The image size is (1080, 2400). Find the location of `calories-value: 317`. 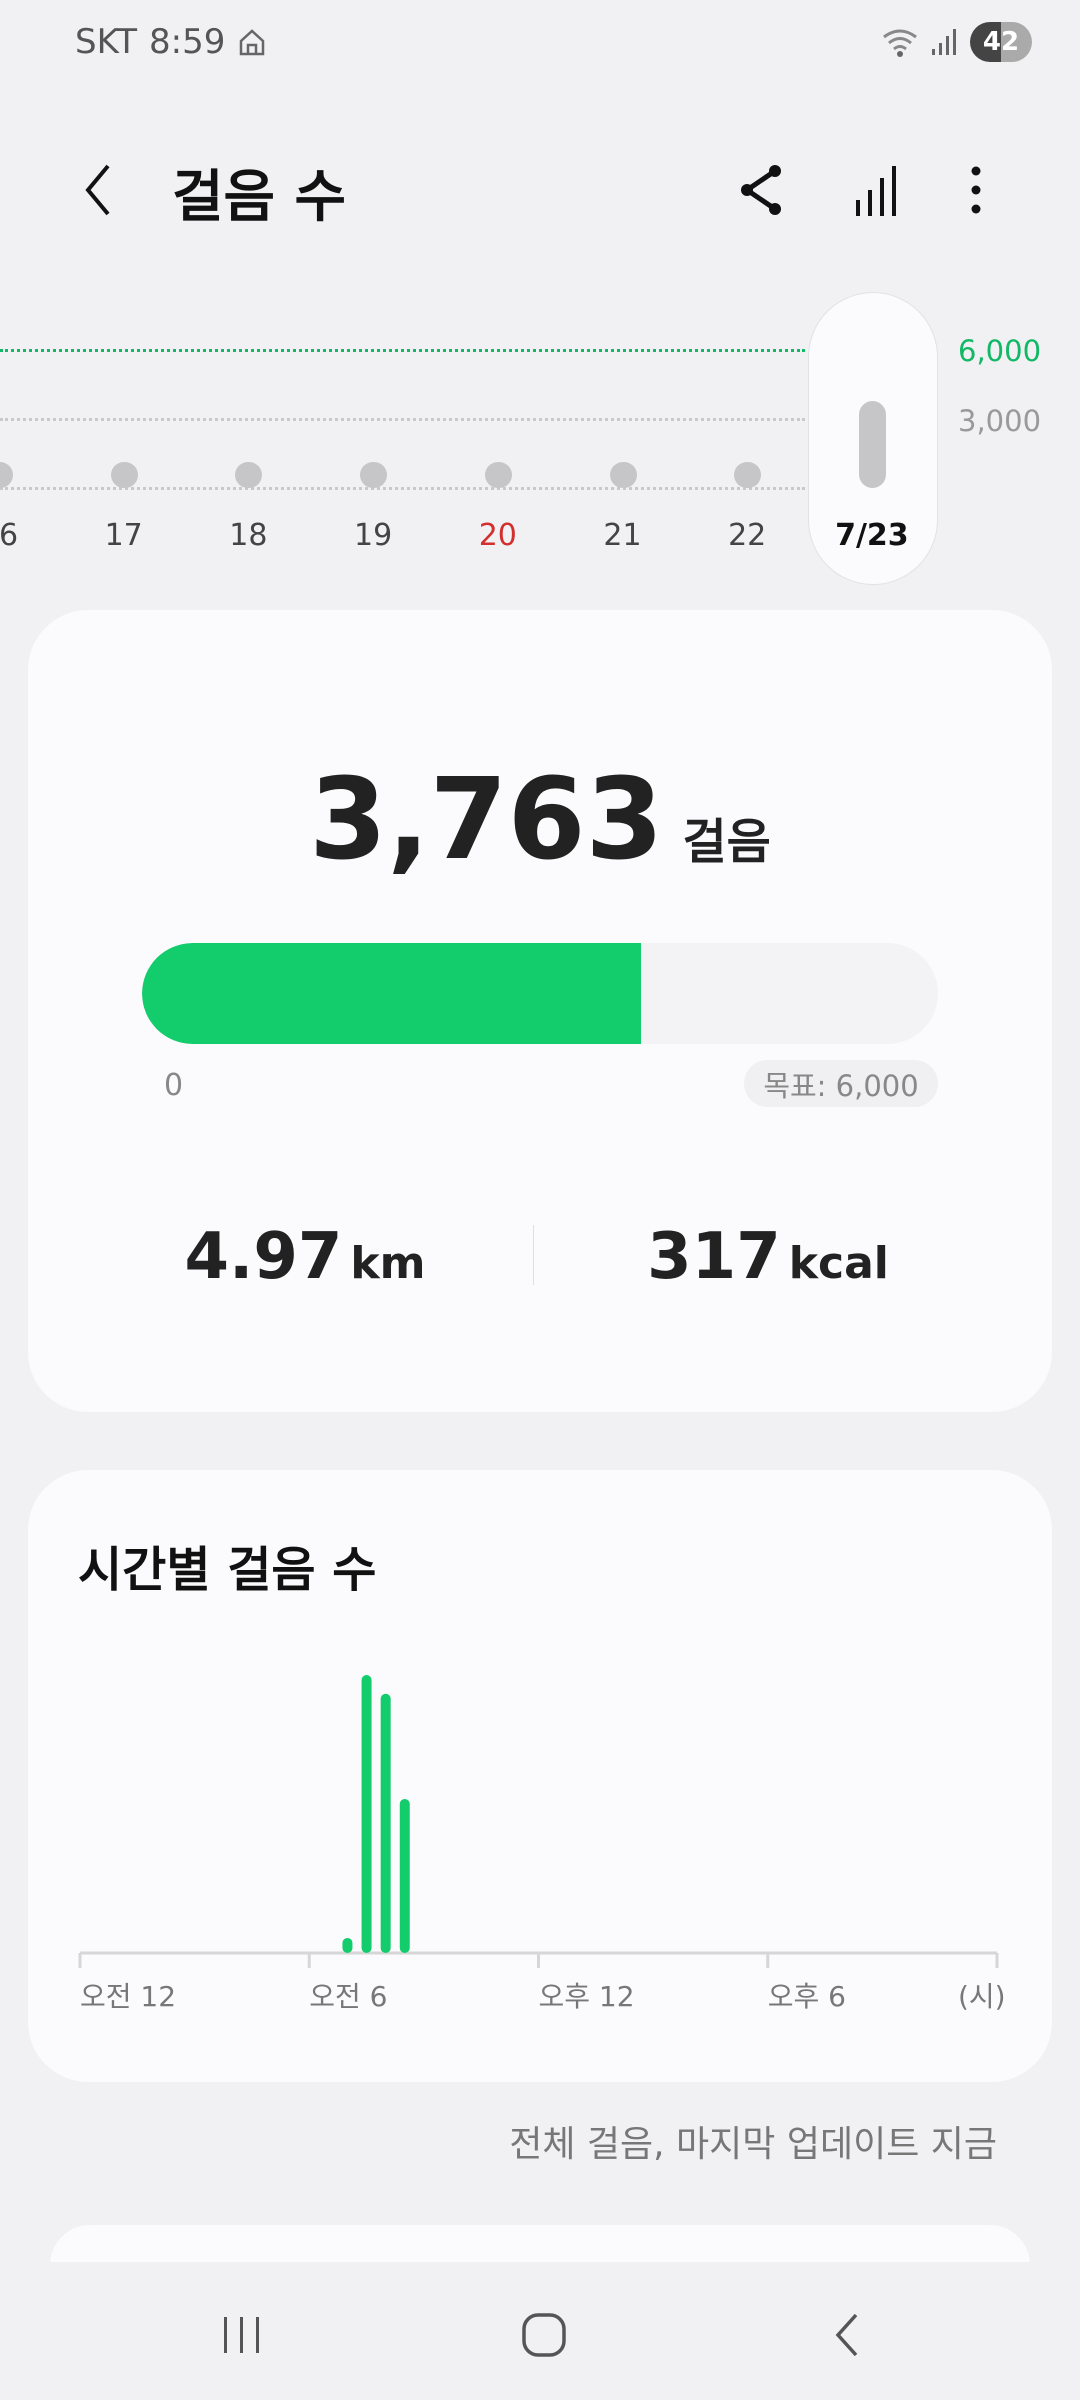

calories-value: 317 is located at coordinates (714, 1257).